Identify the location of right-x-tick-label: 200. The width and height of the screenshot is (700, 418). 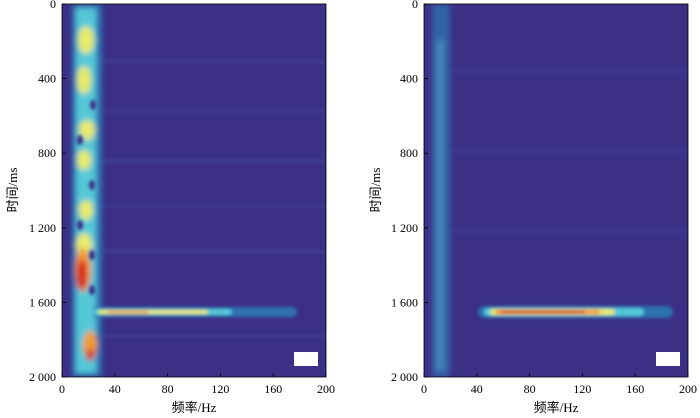
(688, 389).